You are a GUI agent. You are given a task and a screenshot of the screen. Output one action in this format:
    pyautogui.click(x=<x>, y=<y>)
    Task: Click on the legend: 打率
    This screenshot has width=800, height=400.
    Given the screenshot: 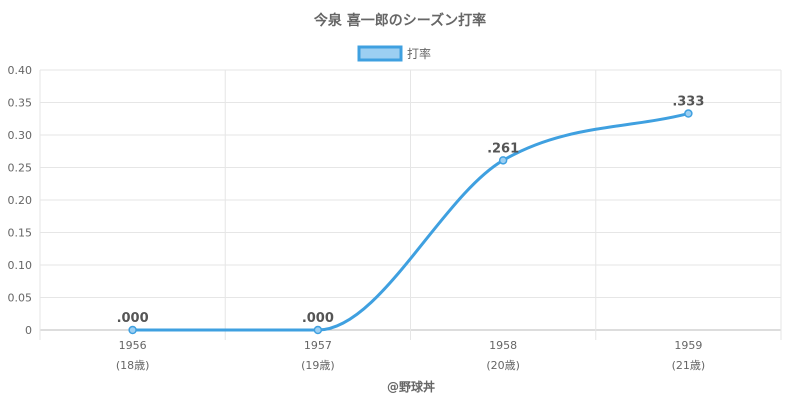 What is the action you would take?
    pyautogui.click(x=394, y=53)
    